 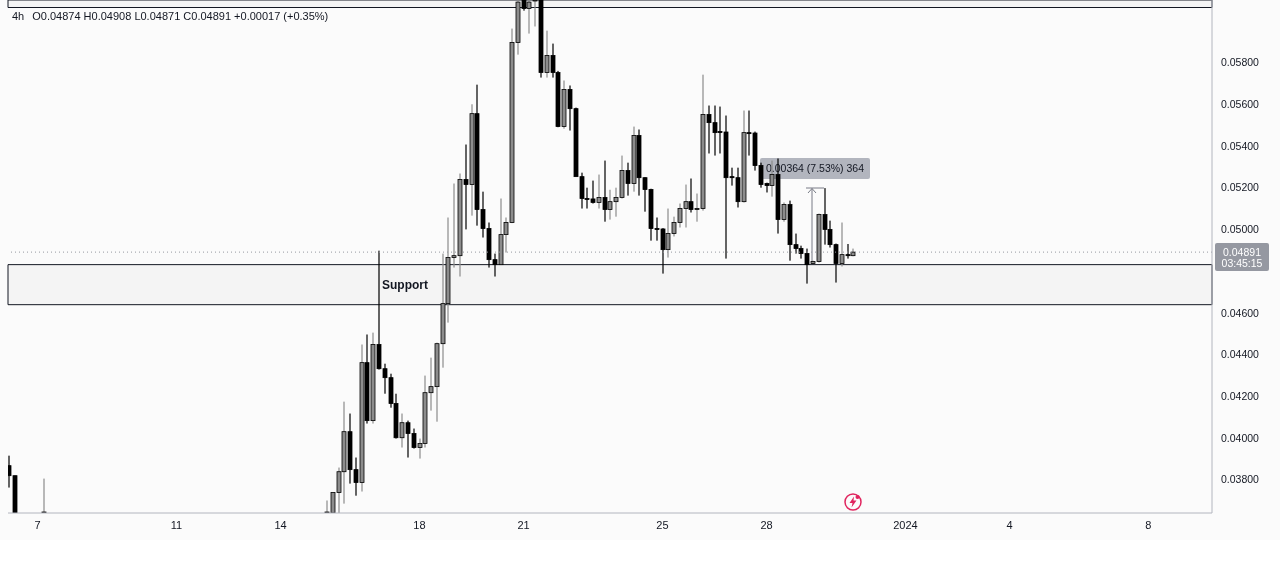 What do you see at coordinates (1240, 437) in the screenshot?
I see `y-tick-label: 0.04000` at bounding box center [1240, 437].